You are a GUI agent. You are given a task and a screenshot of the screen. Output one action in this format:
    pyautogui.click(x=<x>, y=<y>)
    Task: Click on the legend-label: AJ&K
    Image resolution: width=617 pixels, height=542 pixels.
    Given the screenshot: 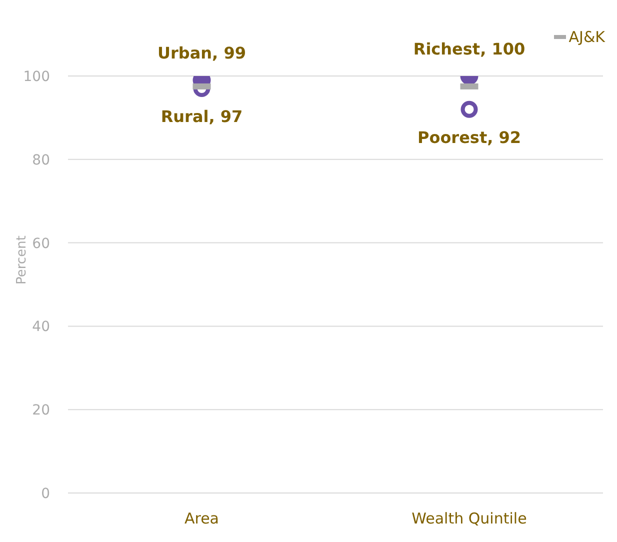 What is the action you would take?
    pyautogui.click(x=586, y=37)
    